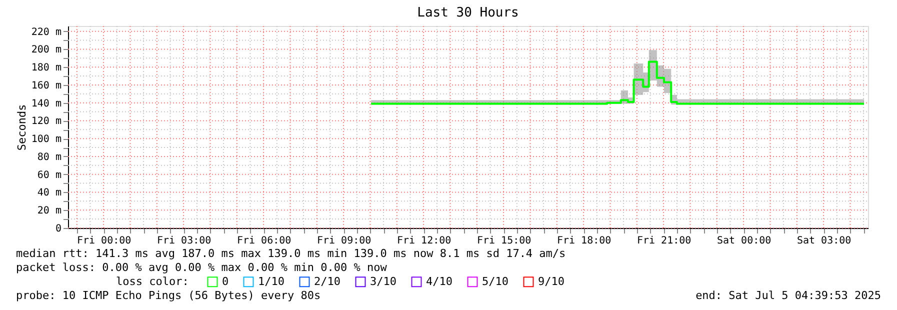  What do you see at coordinates (424, 241) in the screenshot?
I see `x-tick-label: Fri 12:00` at bounding box center [424, 241].